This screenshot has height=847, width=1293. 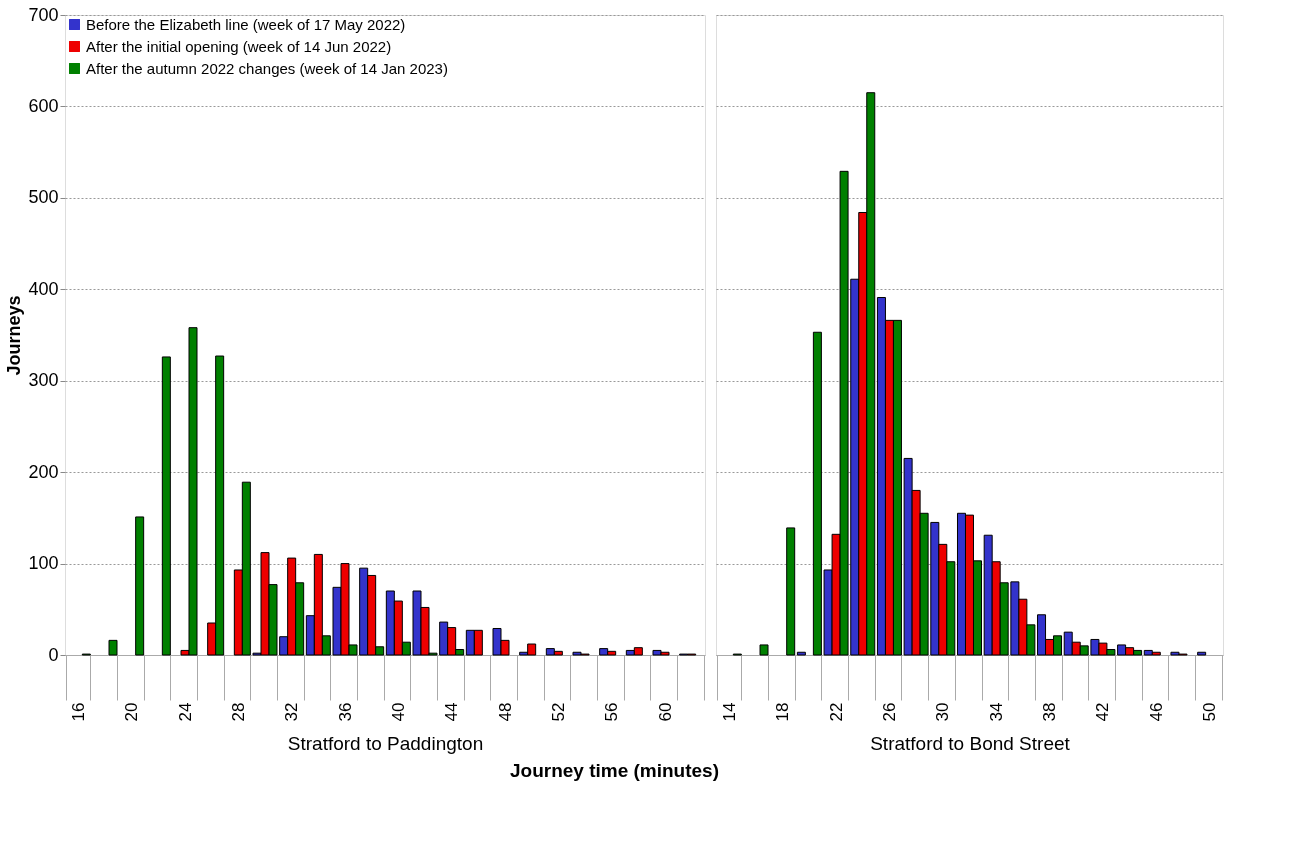 What do you see at coordinates (43, 471) in the screenshot?
I see `y-tick-label: 200` at bounding box center [43, 471].